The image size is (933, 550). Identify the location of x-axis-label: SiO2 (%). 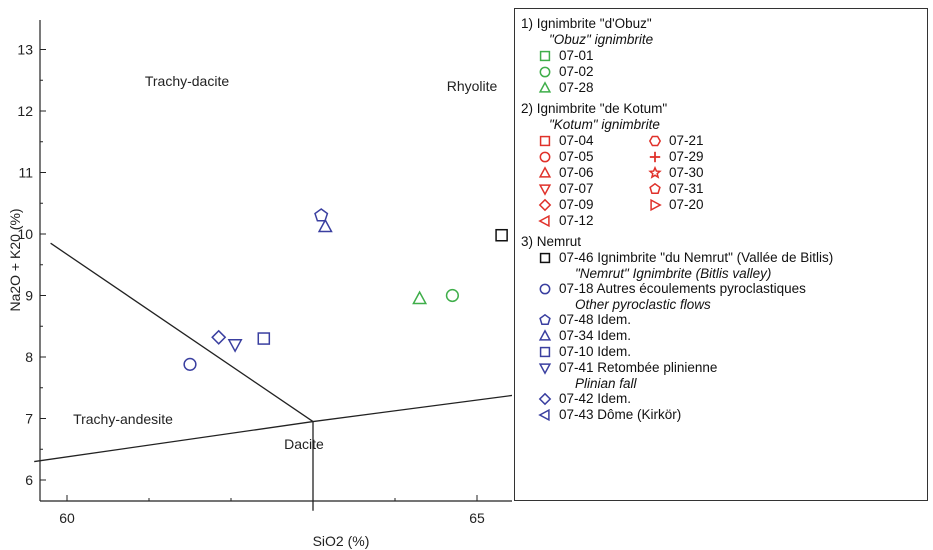
(341, 541).